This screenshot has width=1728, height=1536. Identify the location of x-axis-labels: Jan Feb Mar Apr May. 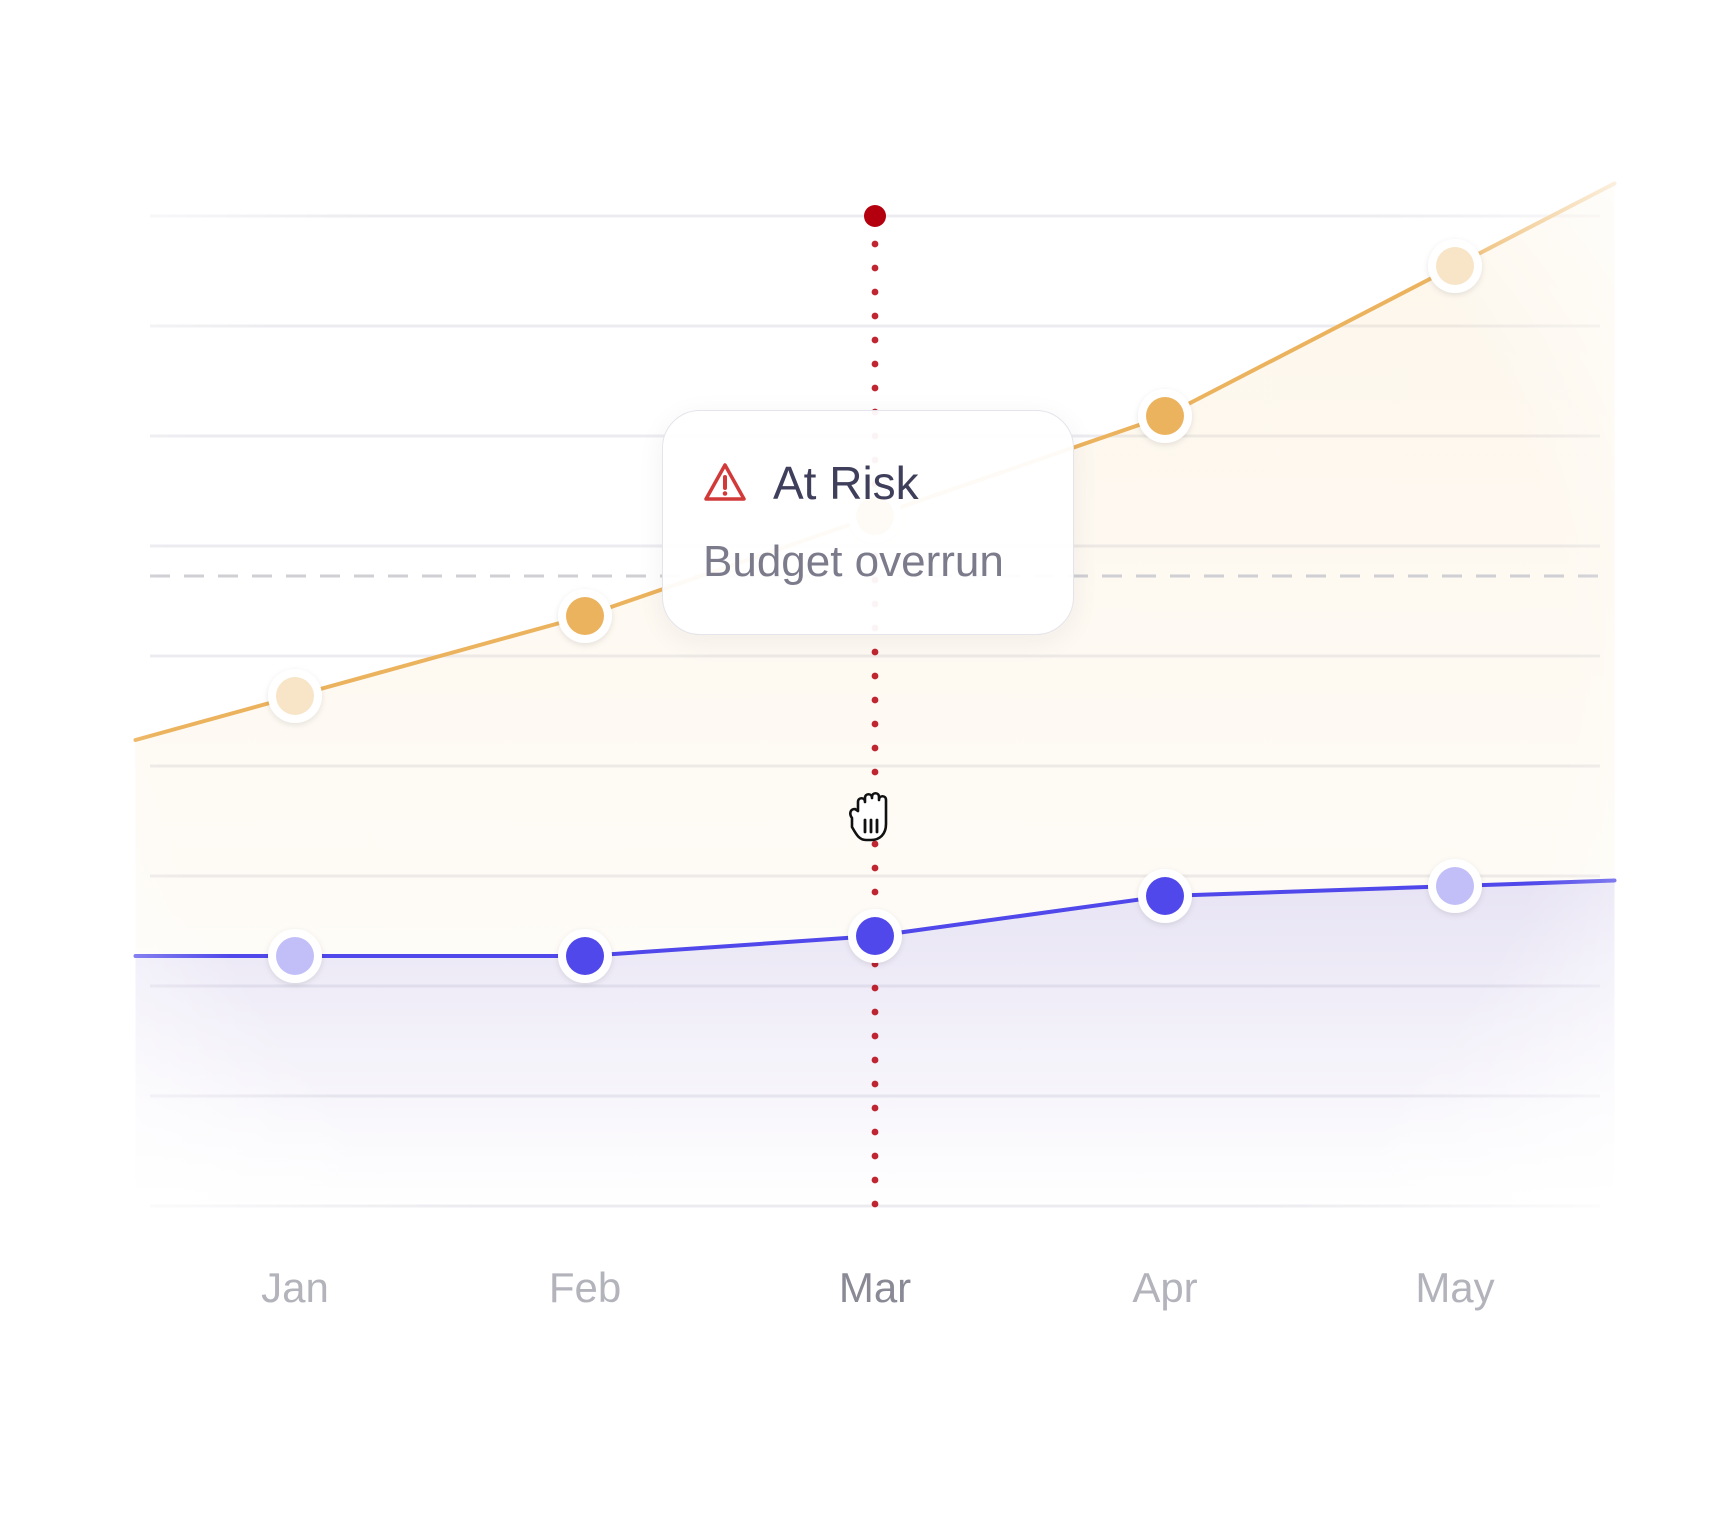
(878, 1287).